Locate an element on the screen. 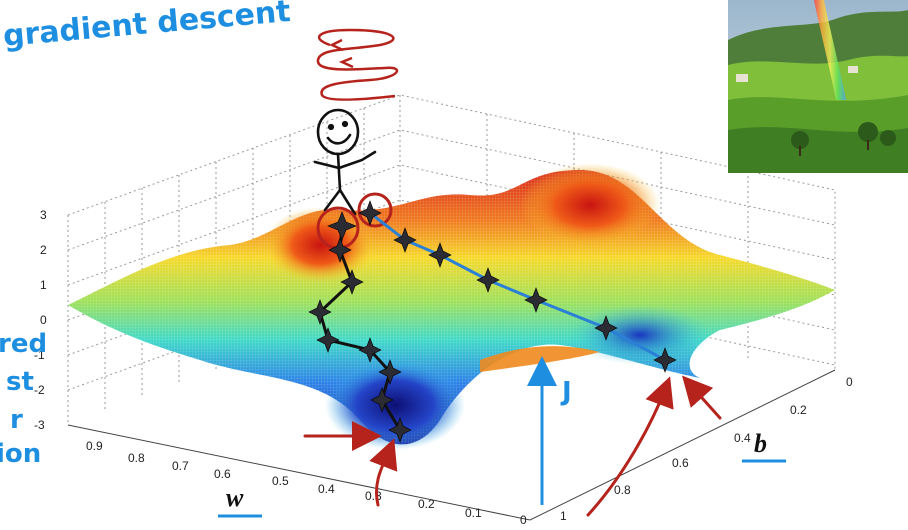 The height and width of the screenshot is (530, 908). stick-figure-icon is located at coordinates (345, 162).